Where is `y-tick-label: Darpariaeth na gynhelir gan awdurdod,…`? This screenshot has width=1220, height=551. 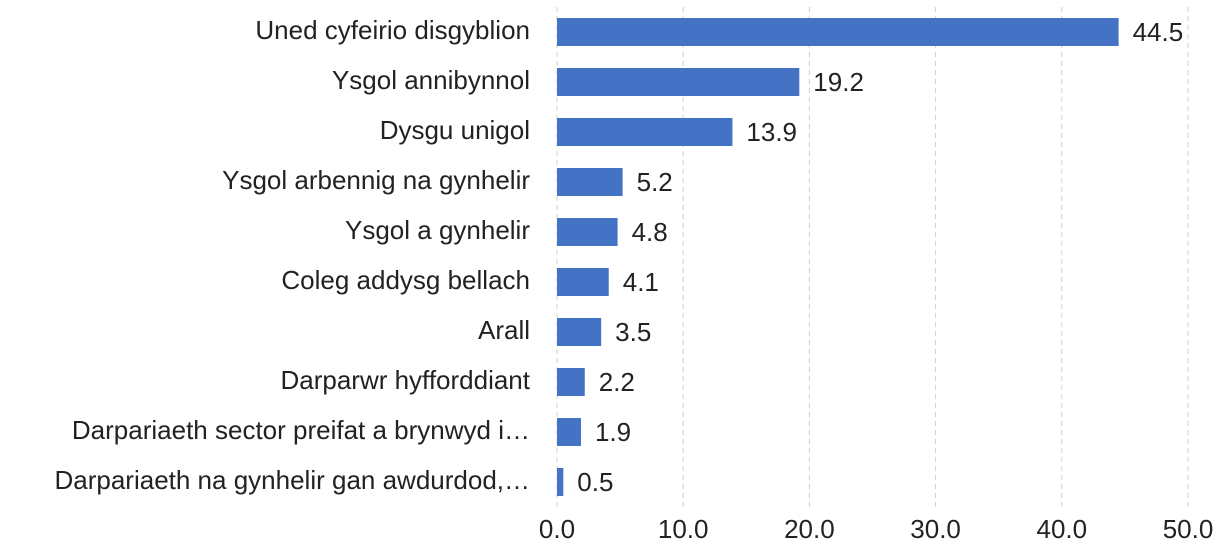 y-tick-label: Darpariaeth na gynhelir gan awdurdod,… is located at coordinates (292, 480).